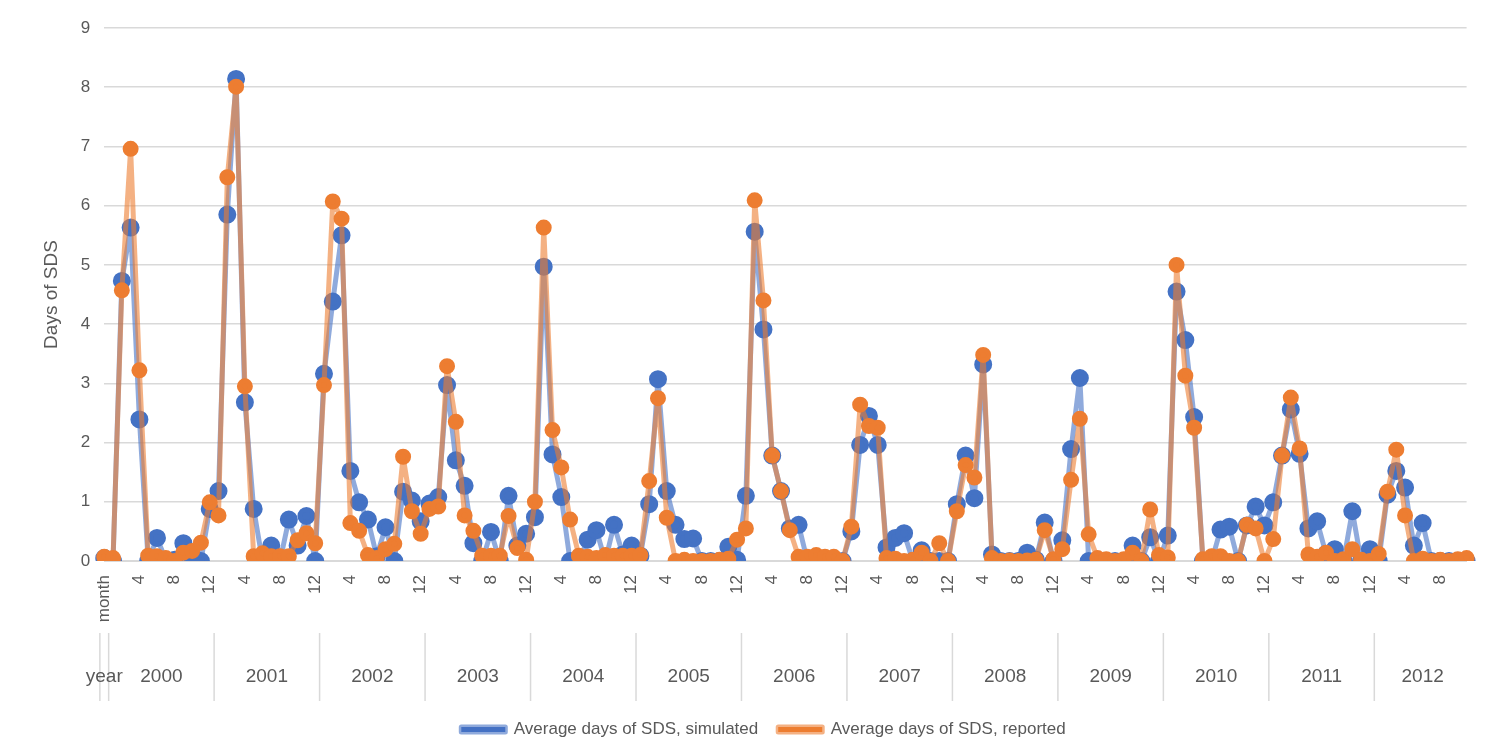  Describe the element at coordinates (636, 729) in the screenshot. I see `legend-label: Average days of SDS, simulated` at that location.